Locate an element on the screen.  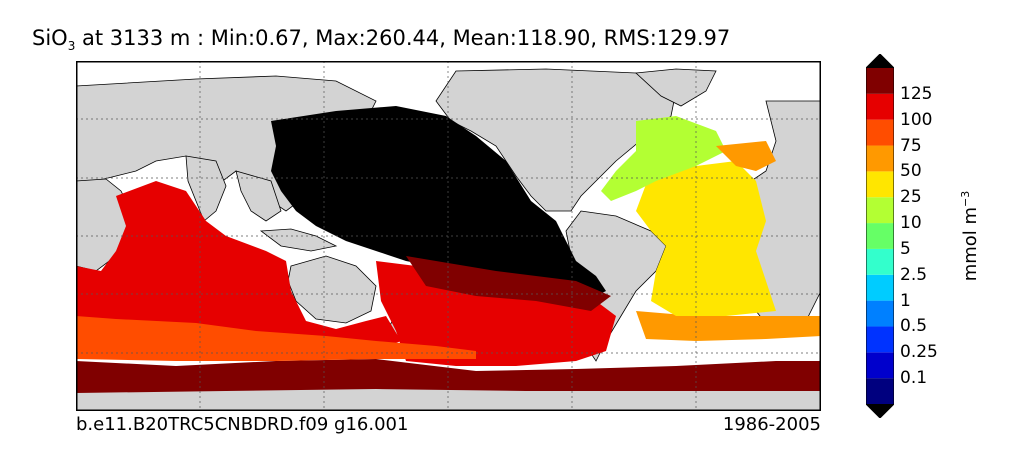
colorbar-label: mmol m−3 is located at coordinates (970, 236).